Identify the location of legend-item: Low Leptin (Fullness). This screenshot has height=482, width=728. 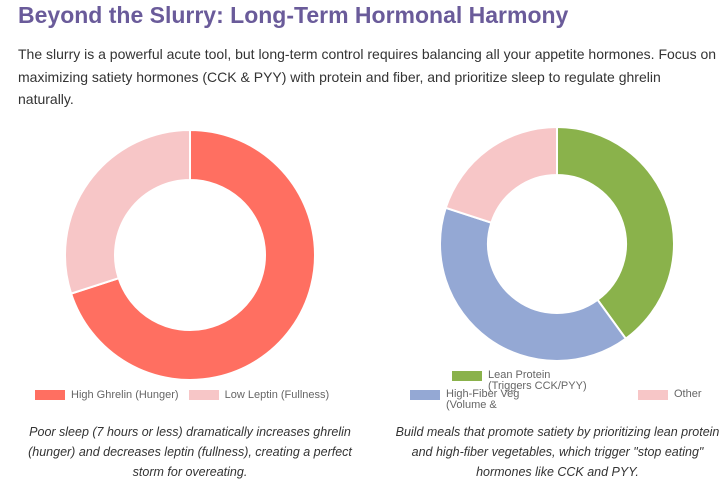
(259, 395).